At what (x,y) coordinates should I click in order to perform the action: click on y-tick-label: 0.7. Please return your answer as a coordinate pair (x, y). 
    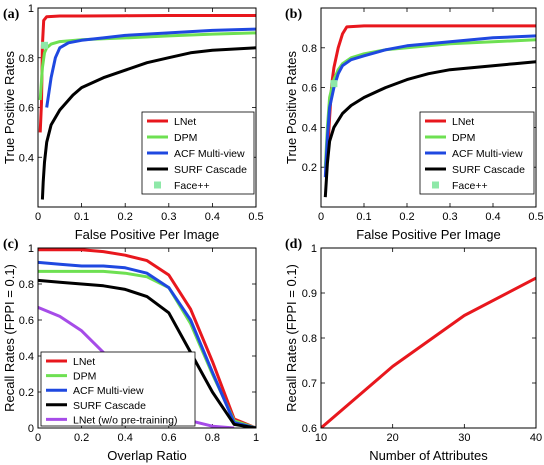
    Looking at the image, I should click on (309, 384).